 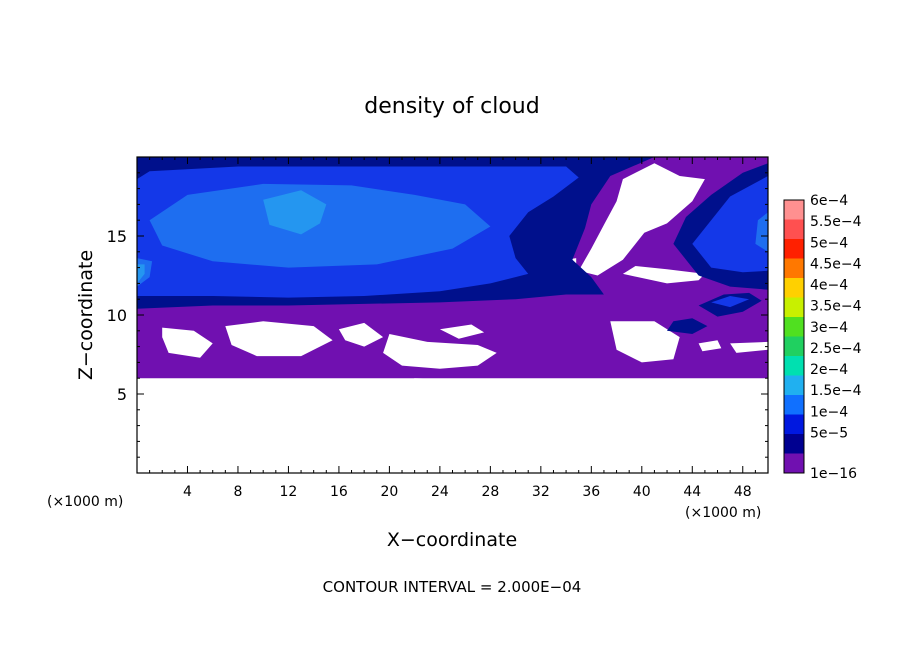 I want to click on y-tick-label: 15, so click(x=117, y=236).